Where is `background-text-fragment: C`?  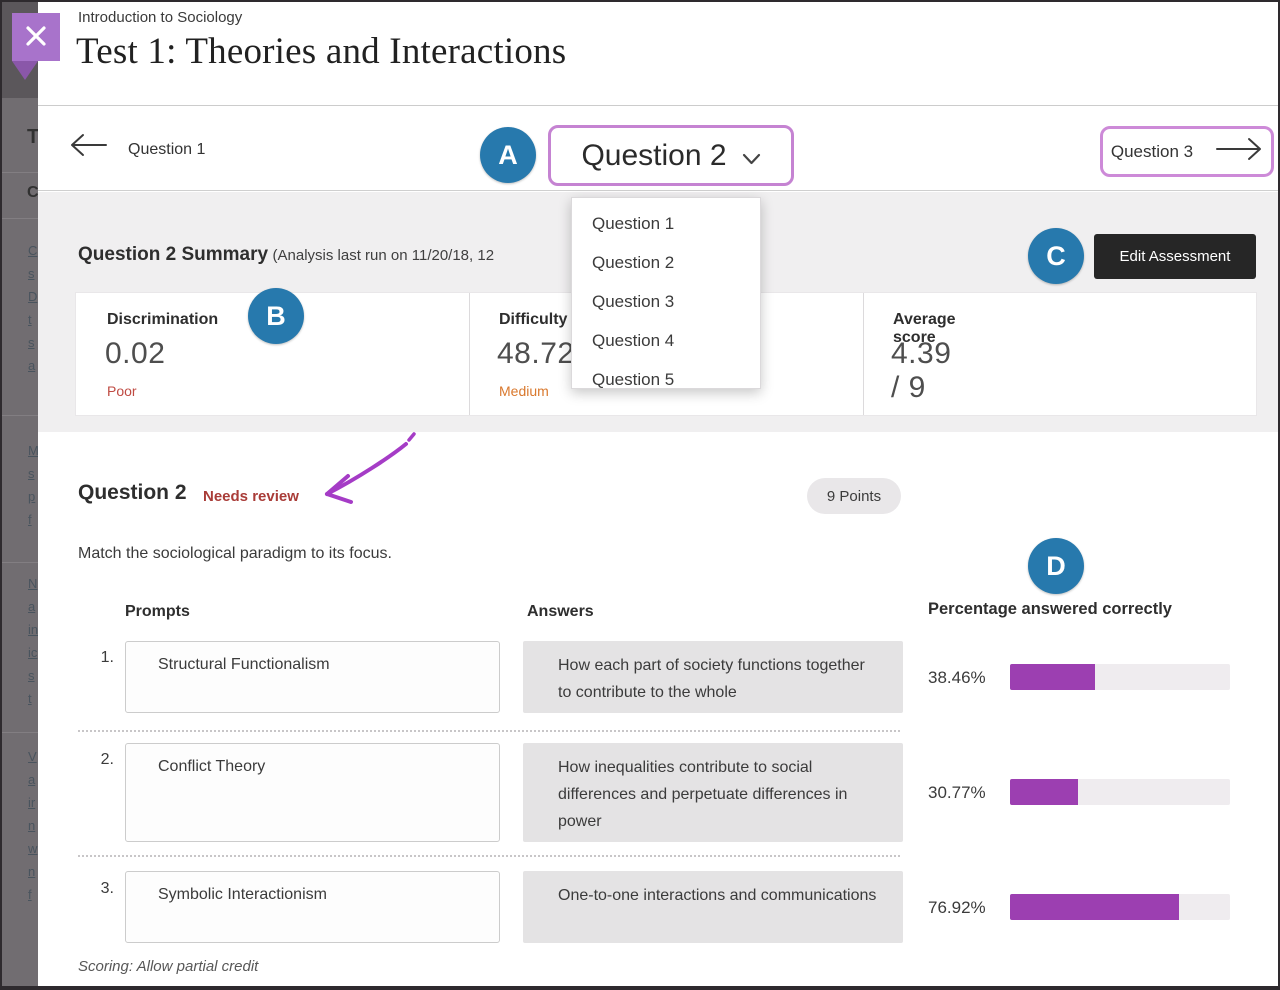 background-text-fragment: C is located at coordinates (33, 192).